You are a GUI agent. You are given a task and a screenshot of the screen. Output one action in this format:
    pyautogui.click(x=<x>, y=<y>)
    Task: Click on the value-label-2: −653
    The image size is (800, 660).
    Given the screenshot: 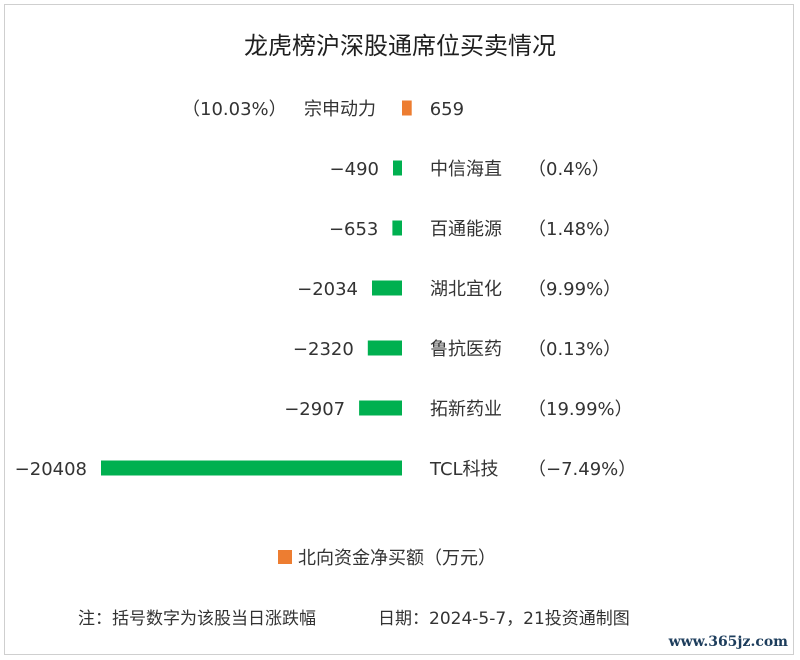 What is the action you would take?
    pyautogui.click(x=353, y=229)
    